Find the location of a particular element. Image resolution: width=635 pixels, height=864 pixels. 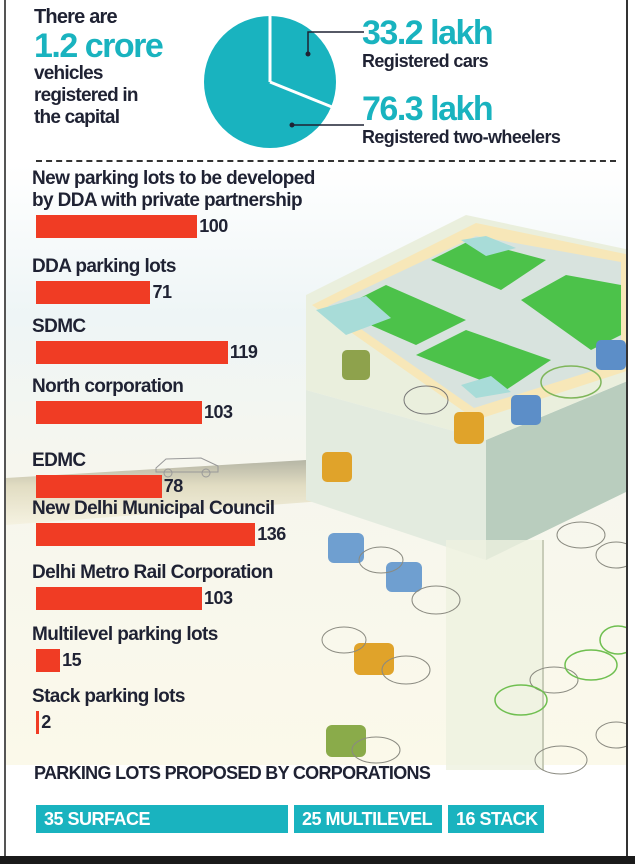

leader-line-cars is located at coordinates (335, 42).